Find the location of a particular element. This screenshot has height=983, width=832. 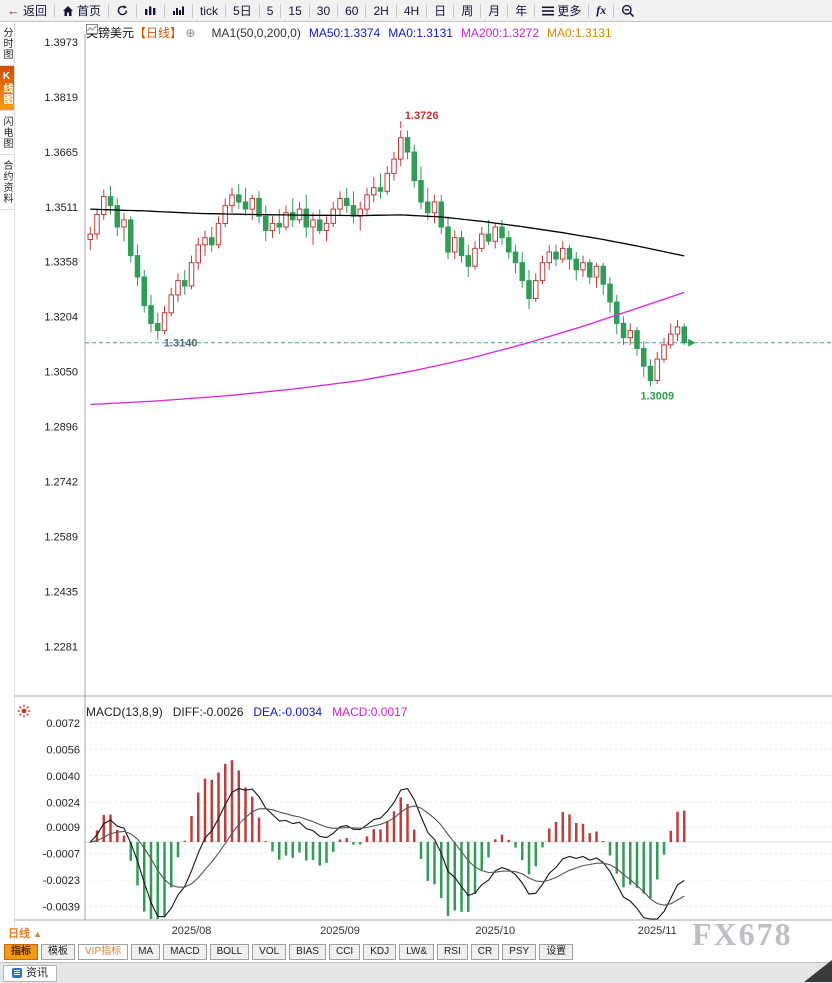

timeframe-up-arrow-icon: ▲ is located at coordinates (37, 934).